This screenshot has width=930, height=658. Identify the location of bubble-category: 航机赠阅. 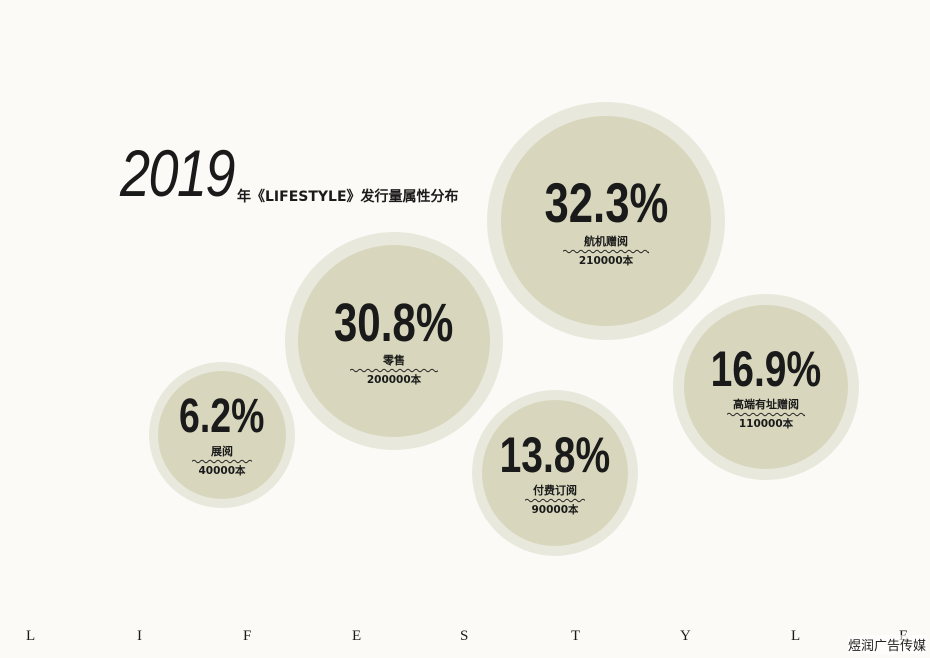
(606, 241).